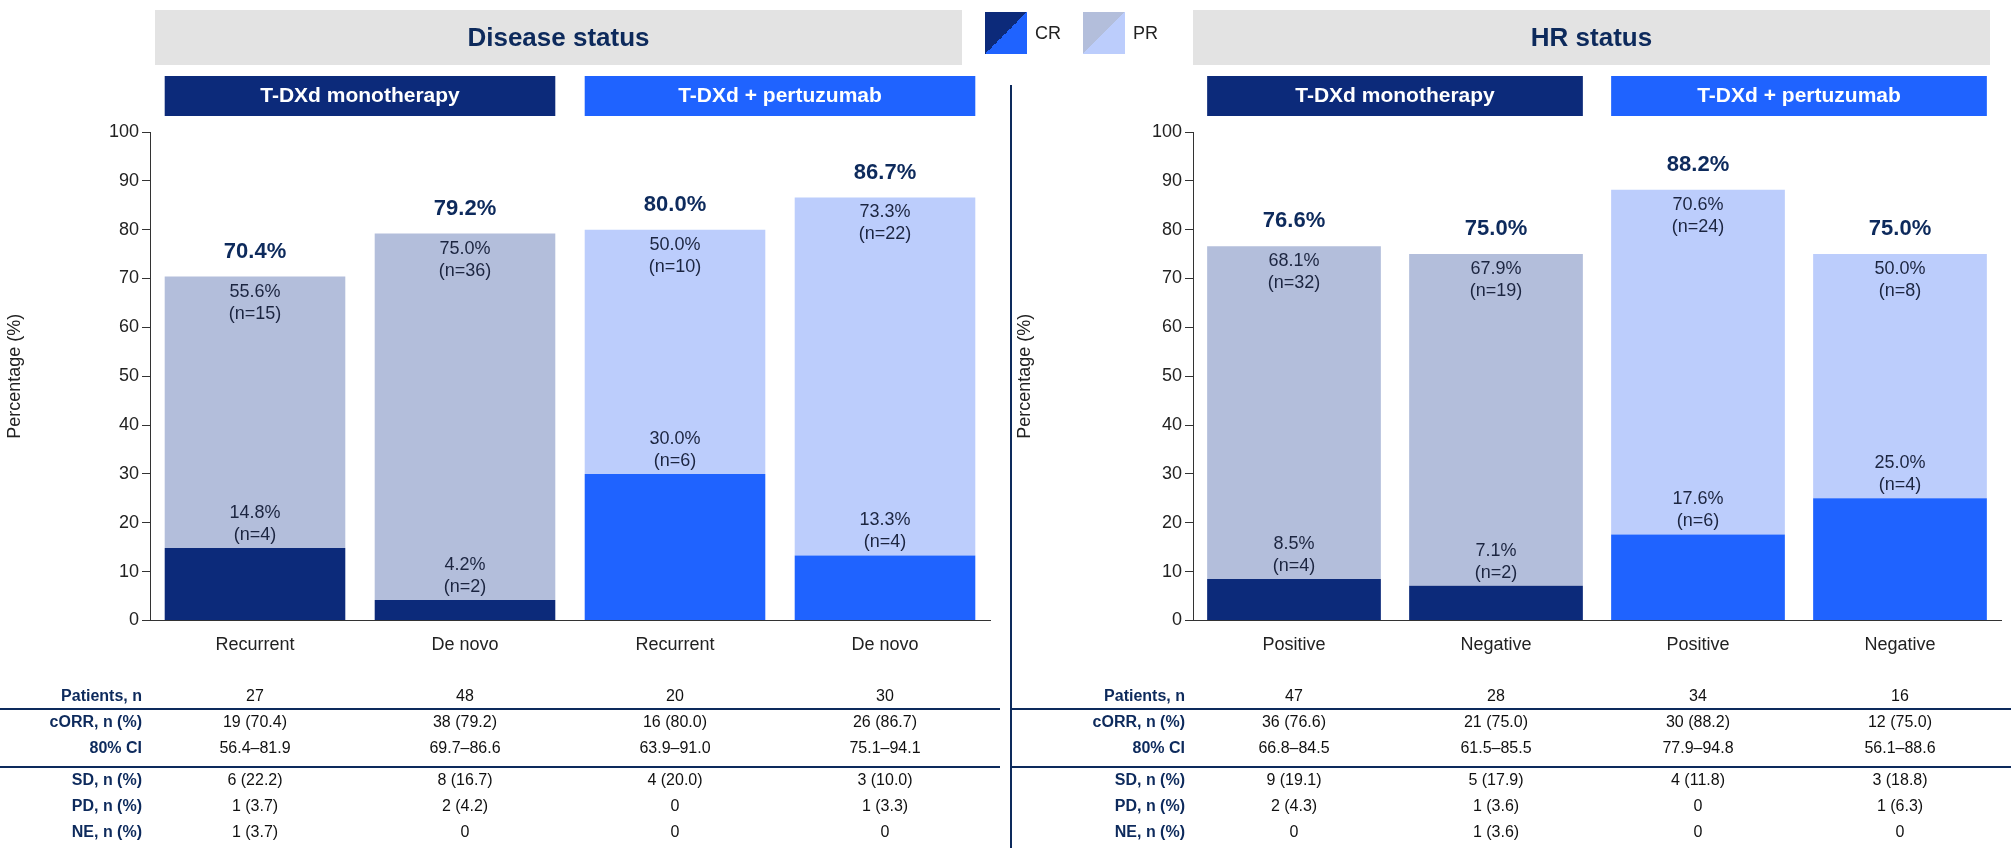 Image resolution: width=2011 pixels, height=848 pixels. What do you see at coordinates (1495, 722) in the screenshot?
I see `text: 21 (75.0)` at bounding box center [1495, 722].